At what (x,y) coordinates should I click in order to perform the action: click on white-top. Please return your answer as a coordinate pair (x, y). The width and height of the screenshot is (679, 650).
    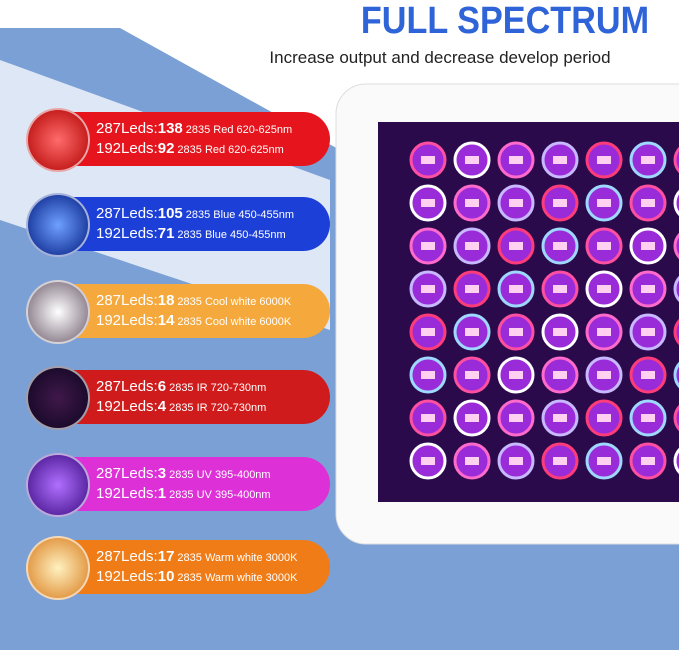
    Looking at the image, I should click on (339, 14).